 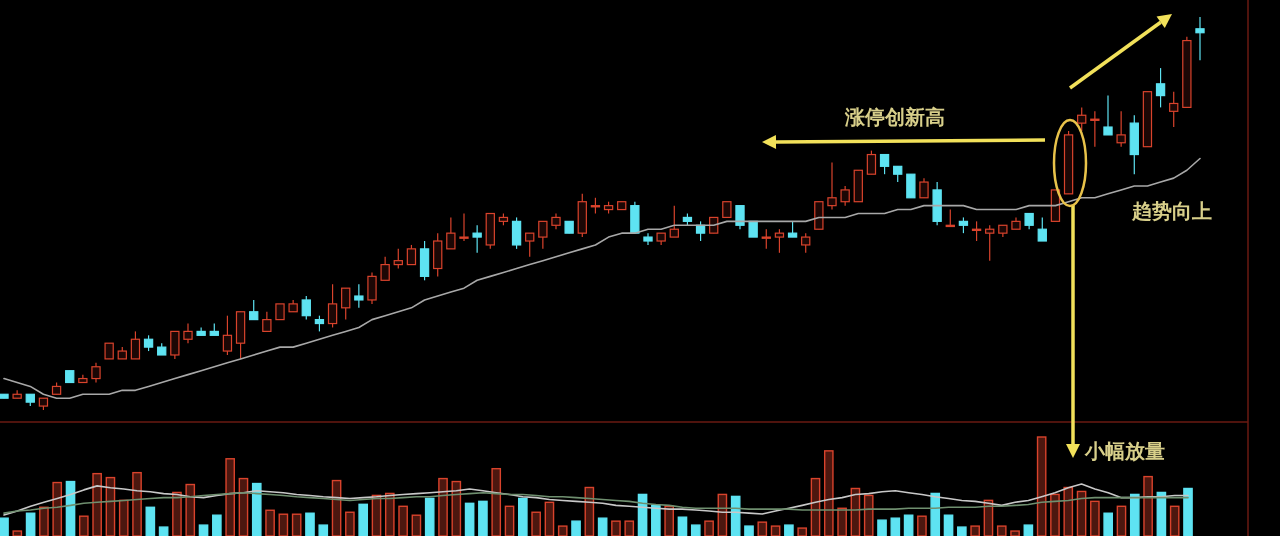 I want to click on annotation: 涨停创新高, so click(x=894, y=117).